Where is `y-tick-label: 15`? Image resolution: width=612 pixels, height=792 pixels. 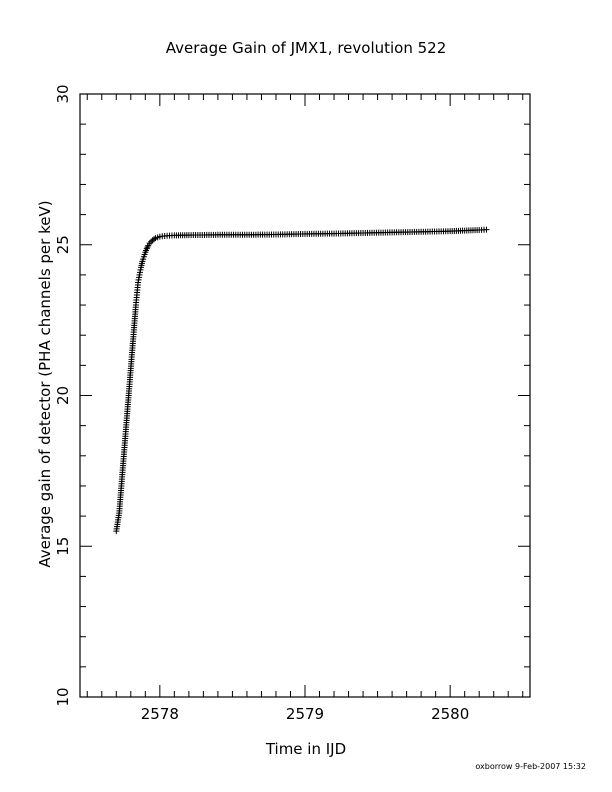 y-tick-label: 15 is located at coordinates (63, 546).